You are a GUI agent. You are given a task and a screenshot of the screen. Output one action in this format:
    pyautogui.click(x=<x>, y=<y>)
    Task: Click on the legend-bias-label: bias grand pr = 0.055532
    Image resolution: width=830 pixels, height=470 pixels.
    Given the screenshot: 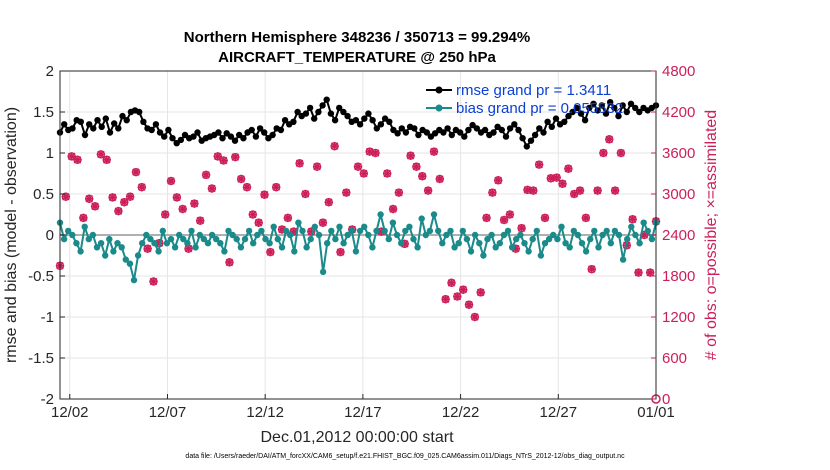 What is the action you would take?
    pyautogui.click(x=539, y=108)
    